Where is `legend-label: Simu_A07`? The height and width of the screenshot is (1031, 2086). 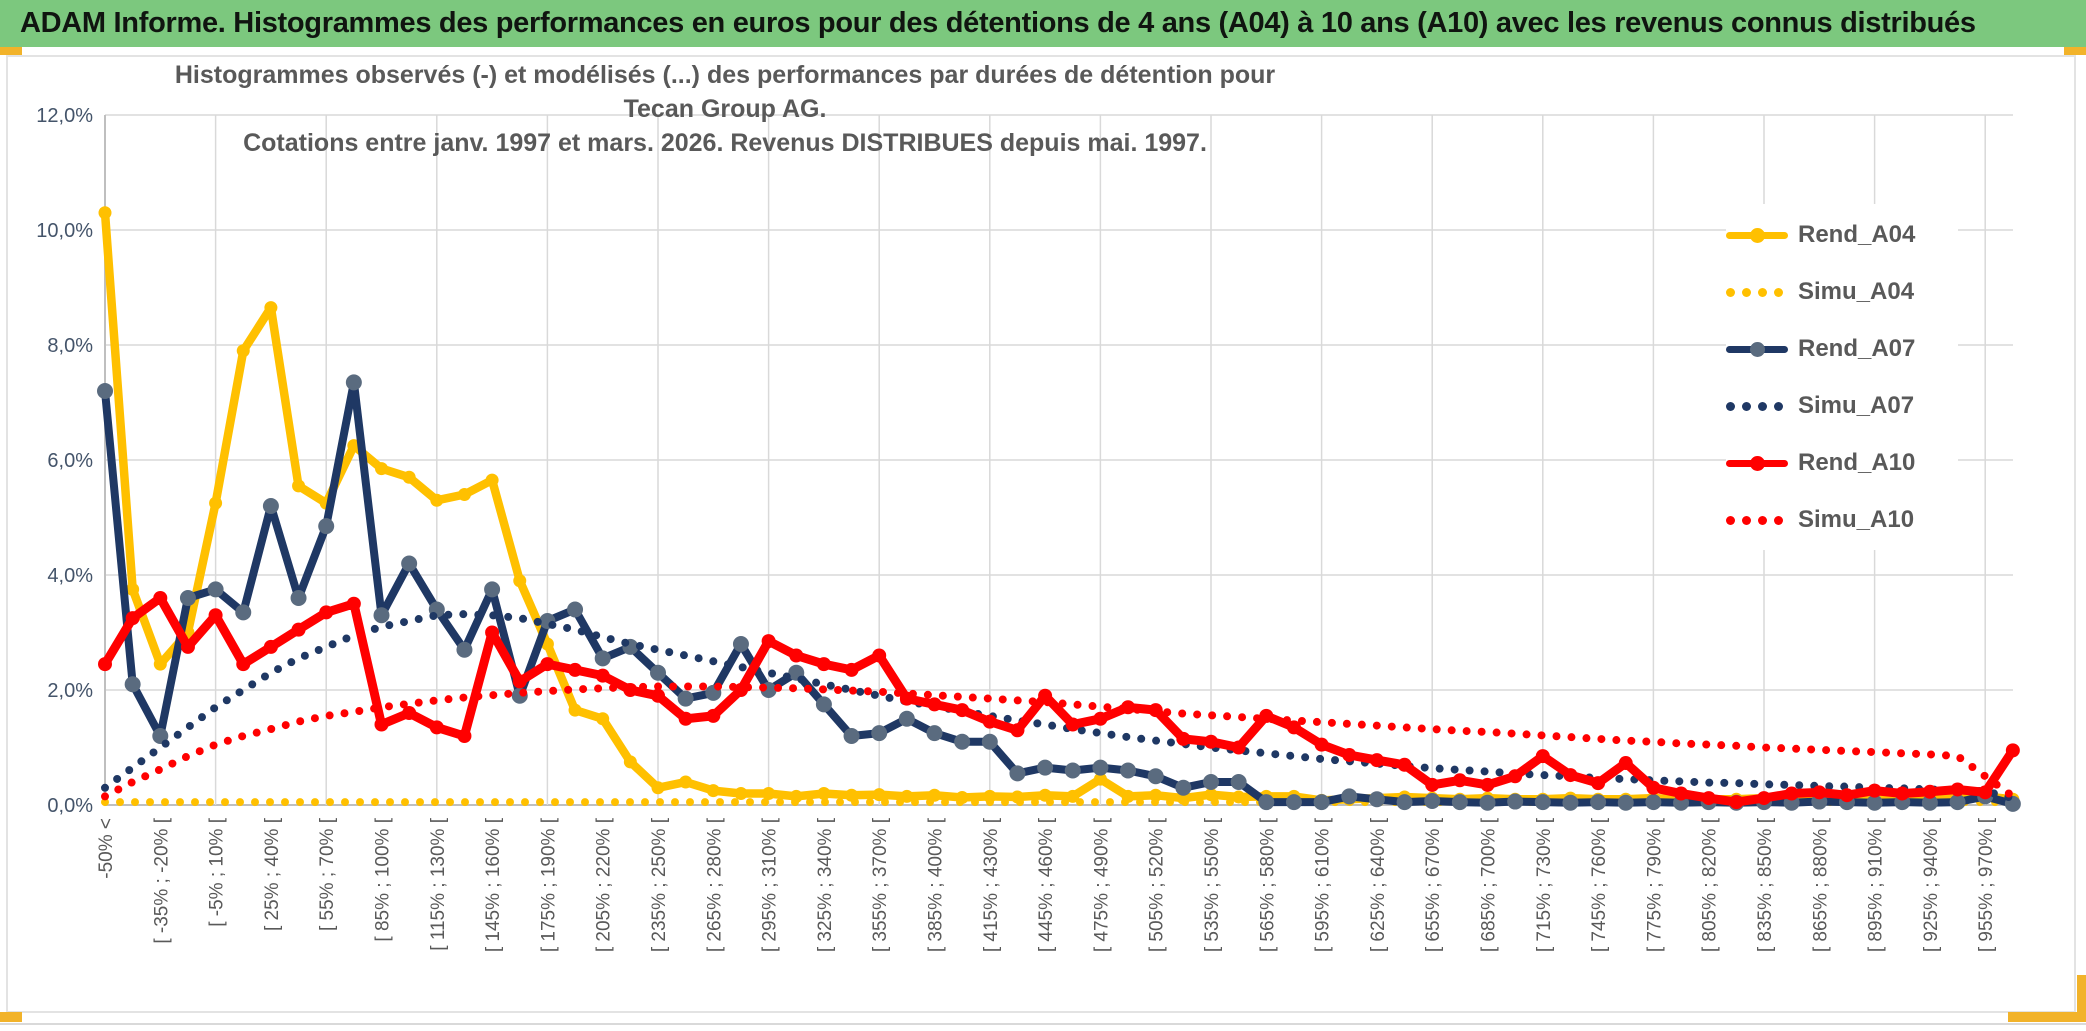
legend-label: Simu_A07 is located at coordinates (1856, 405).